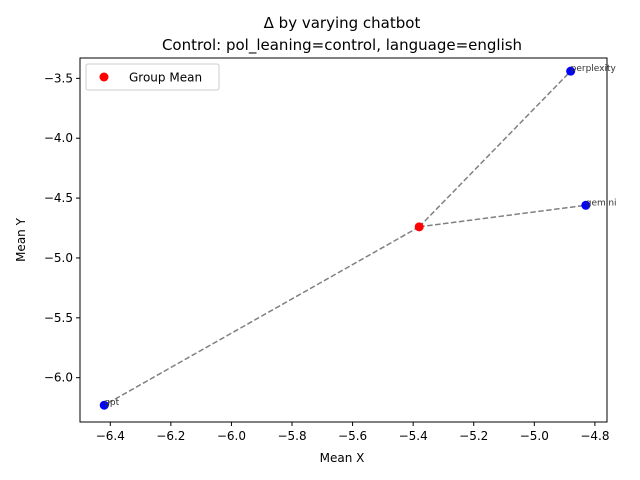 This screenshot has height=480, width=640. What do you see at coordinates (58, 258) in the screenshot?
I see `y-tick-label: −5.0` at bounding box center [58, 258].